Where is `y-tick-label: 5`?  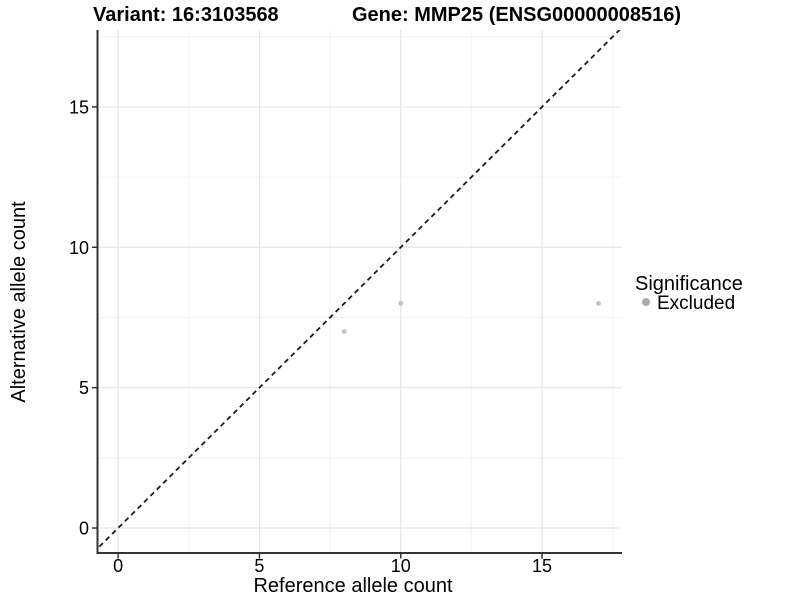
y-tick-label: 5 is located at coordinates (84, 388).